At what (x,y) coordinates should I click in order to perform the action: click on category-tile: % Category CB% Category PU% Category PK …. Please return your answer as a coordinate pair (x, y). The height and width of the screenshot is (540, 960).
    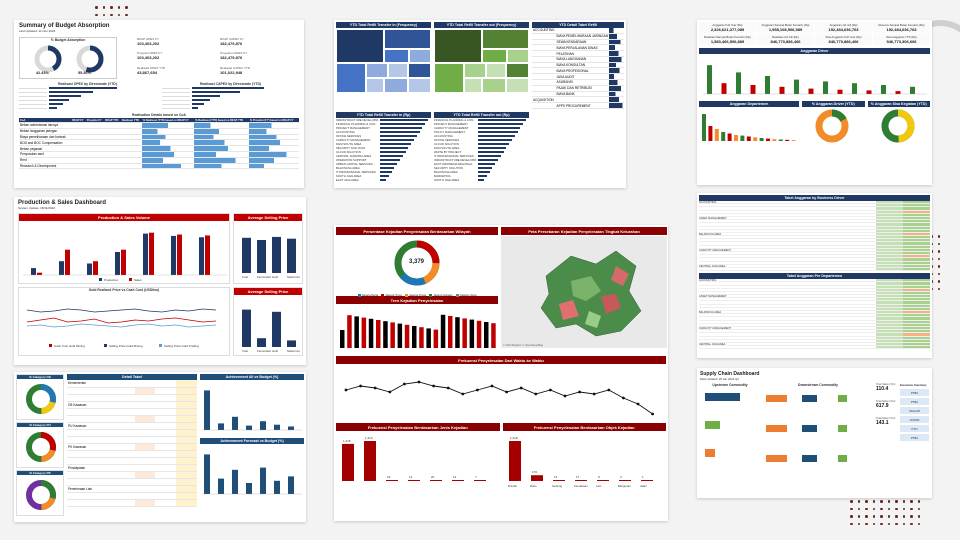
    Looking at the image, I should click on (160, 447).